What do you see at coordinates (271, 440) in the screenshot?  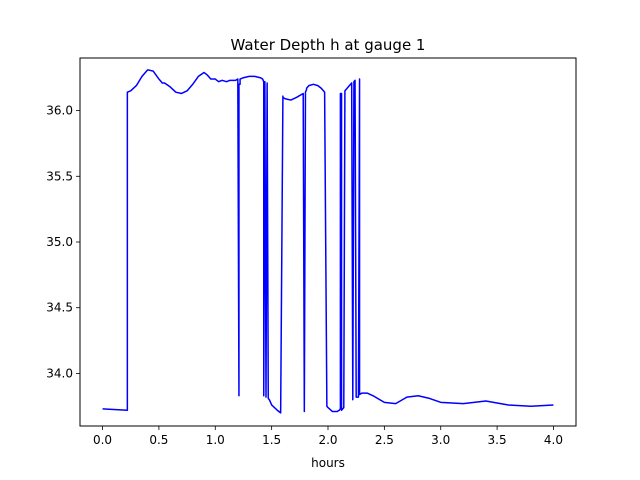 I see `x-tick-label: 1.5` at bounding box center [271, 440].